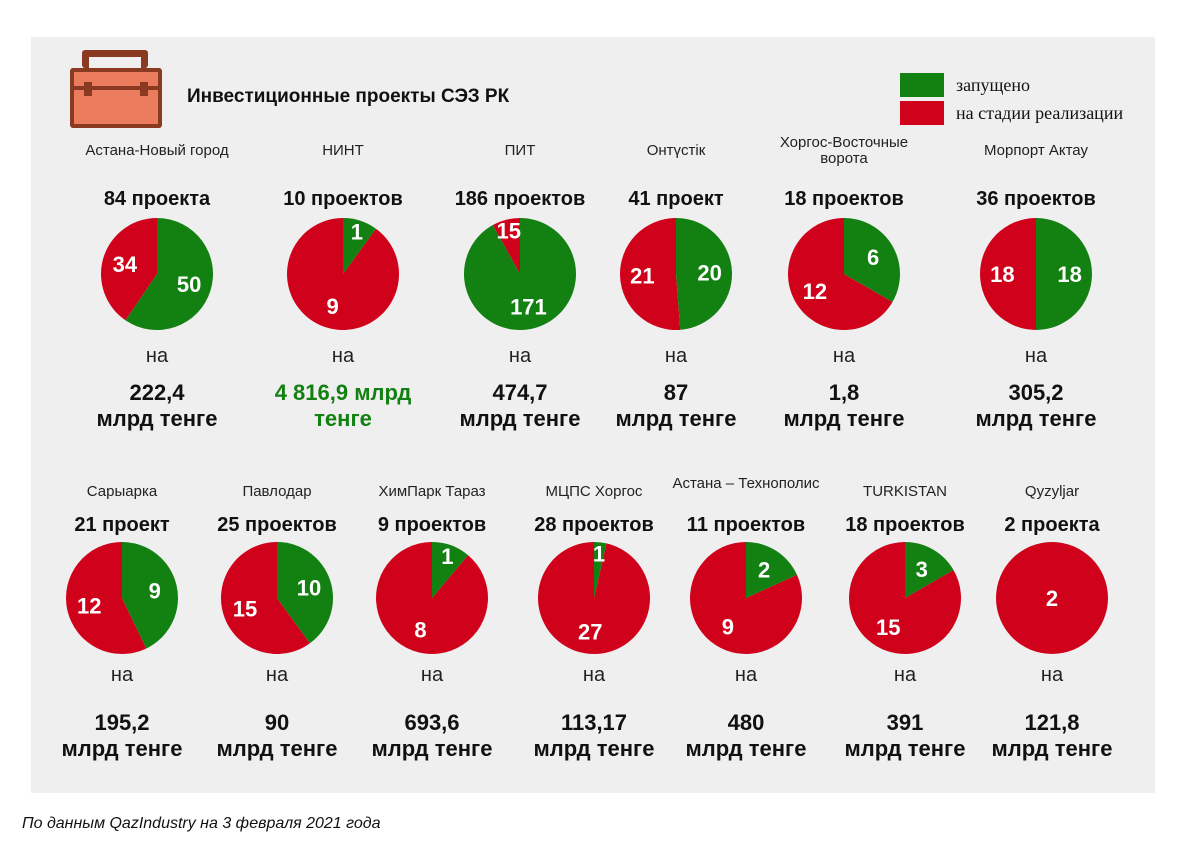 The image size is (1200, 860). I want to click on zone-name: TURKISTAN, so click(905, 491).